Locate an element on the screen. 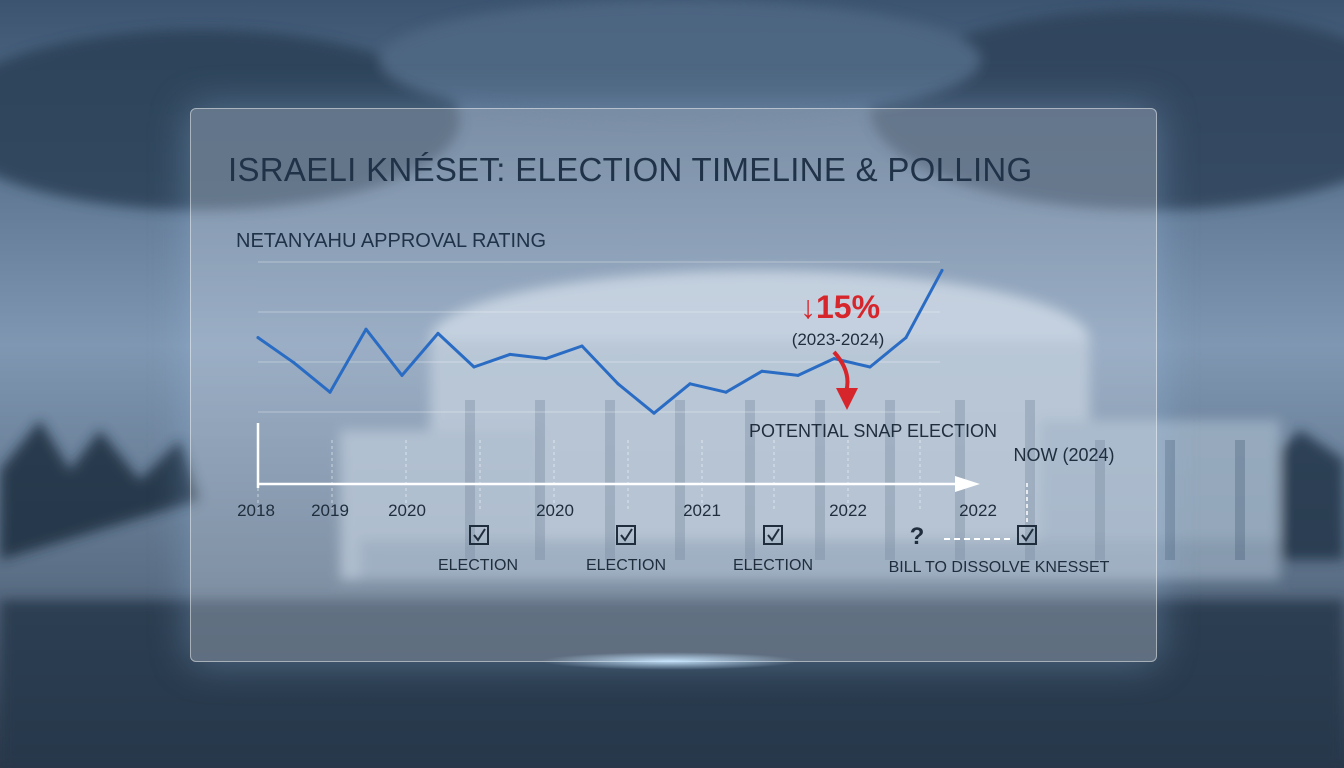 The width and height of the screenshot is (1344, 768). series-points is located at coordinates (600, 341).